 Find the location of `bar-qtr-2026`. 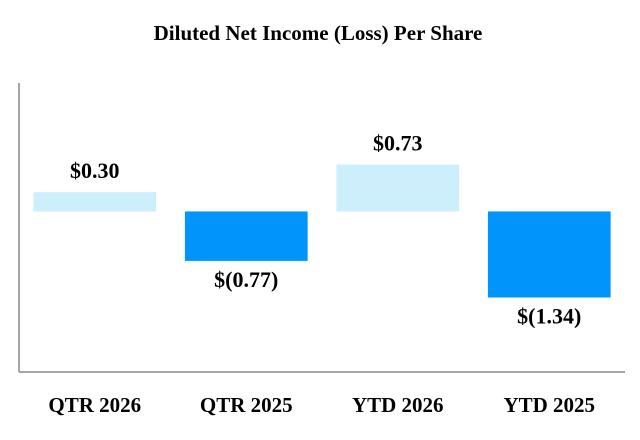

bar-qtr-2026 is located at coordinates (95, 202).